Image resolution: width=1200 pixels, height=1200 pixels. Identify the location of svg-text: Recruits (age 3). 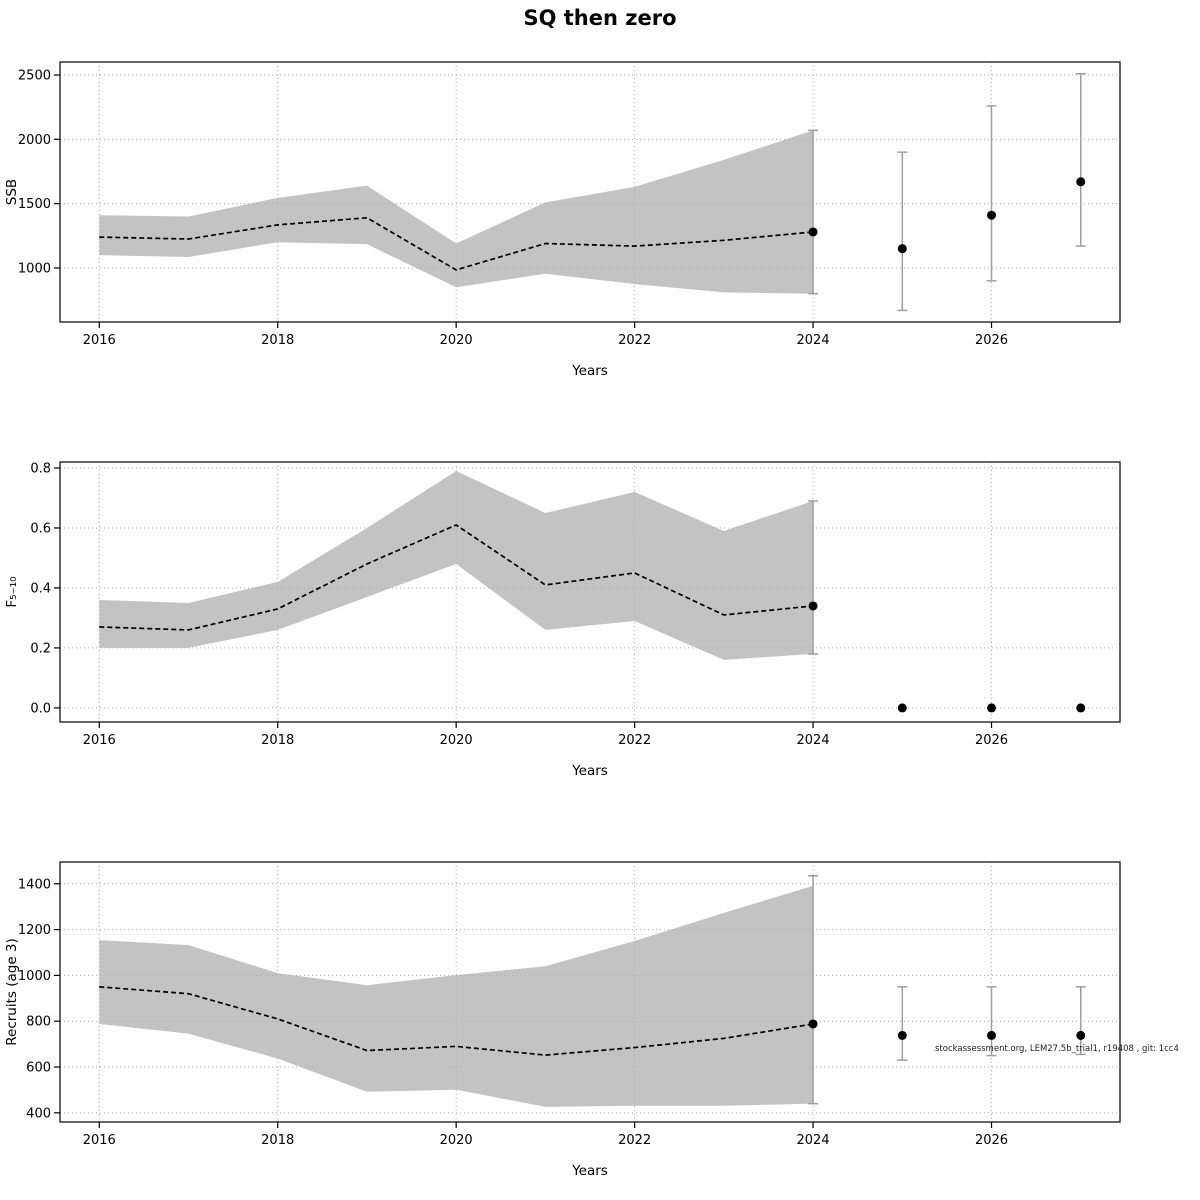
(12, 992).